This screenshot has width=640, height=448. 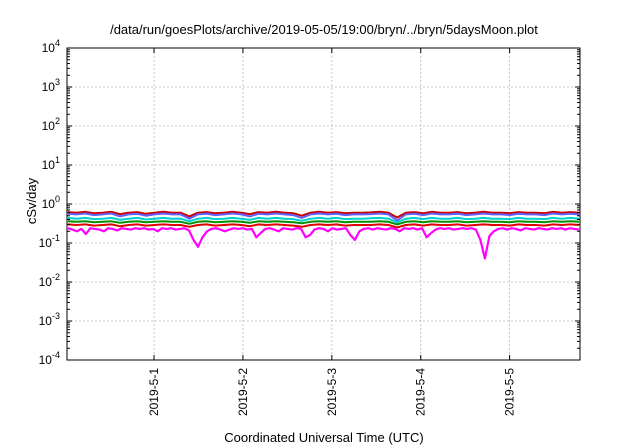 I want to click on y-tick-label: 10³, so click(x=51, y=85).